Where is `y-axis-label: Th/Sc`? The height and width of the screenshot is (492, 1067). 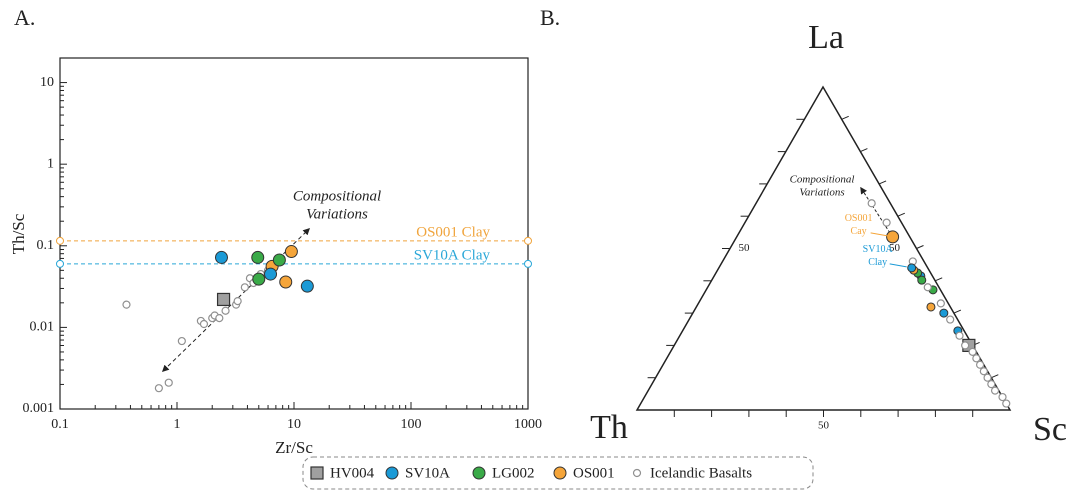 y-axis-label: Th/Sc is located at coordinates (18, 233).